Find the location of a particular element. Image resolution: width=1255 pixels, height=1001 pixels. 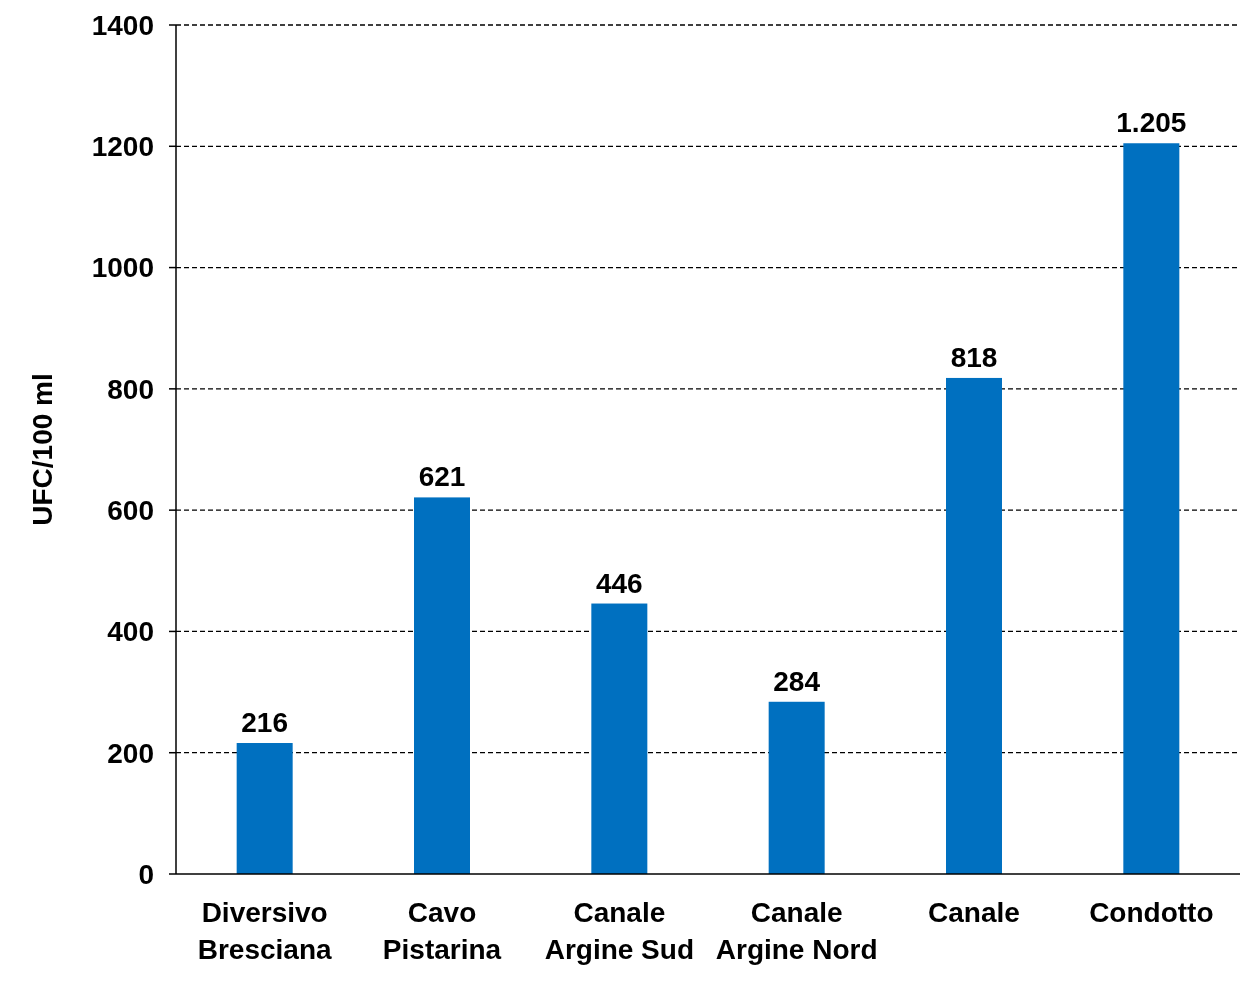

x-tick-label: Canale is located at coordinates (974, 912).